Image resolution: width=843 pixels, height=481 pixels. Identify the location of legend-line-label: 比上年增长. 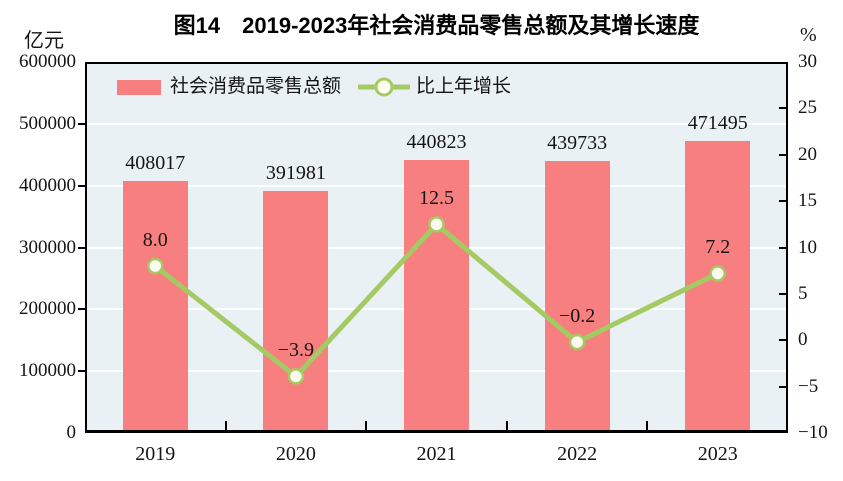
(464, 86).